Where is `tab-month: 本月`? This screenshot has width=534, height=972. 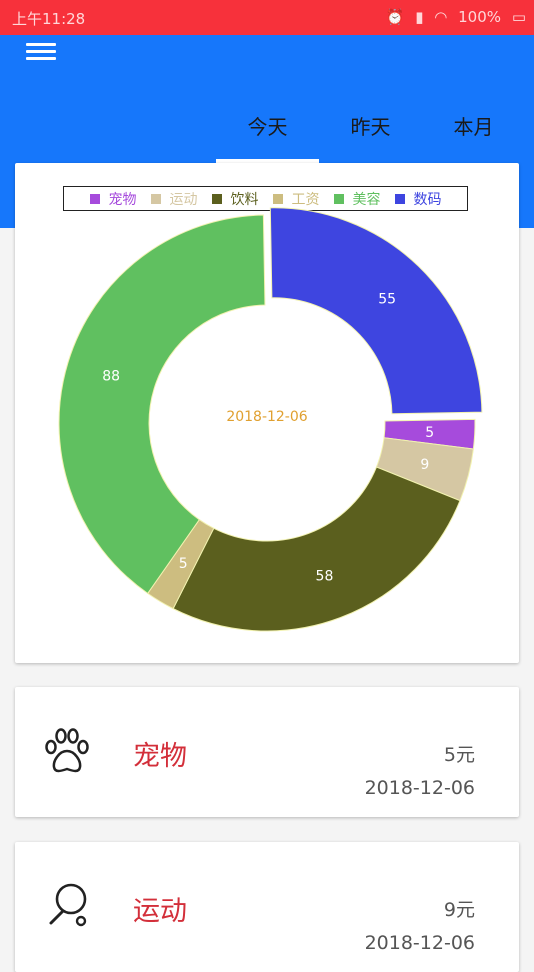
tab-month: 本月 is located at coordinates (473, 127).